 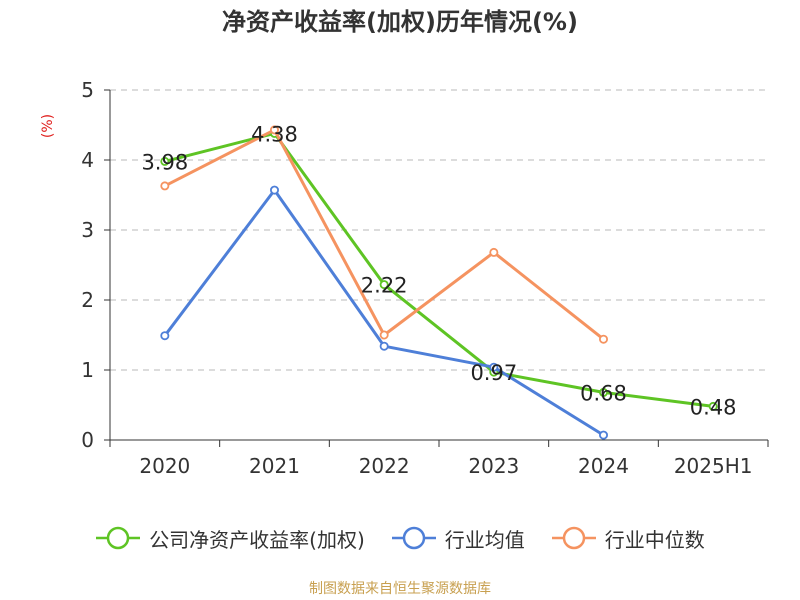 I want to click on legend-label: 公司净资产收益率(加权), so click(x=257, y=539).